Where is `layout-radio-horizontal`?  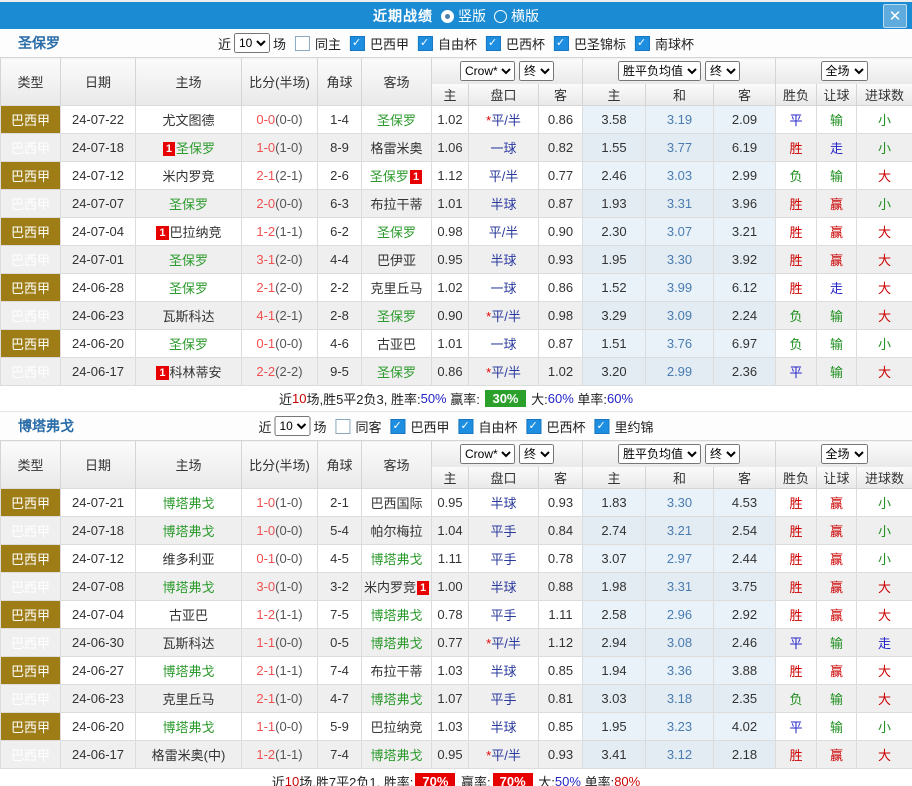 layout-radio-horizontal is located at coordinates (500, 16).